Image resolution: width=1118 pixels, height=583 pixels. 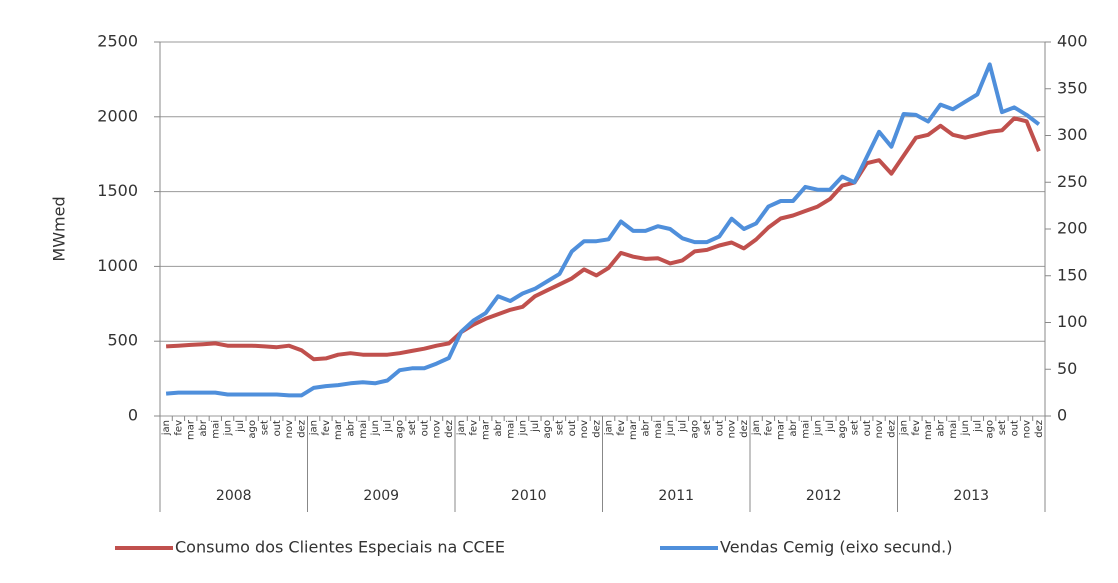 I want to click on y2-tick-label: 50, so click(x=1067, y=368).